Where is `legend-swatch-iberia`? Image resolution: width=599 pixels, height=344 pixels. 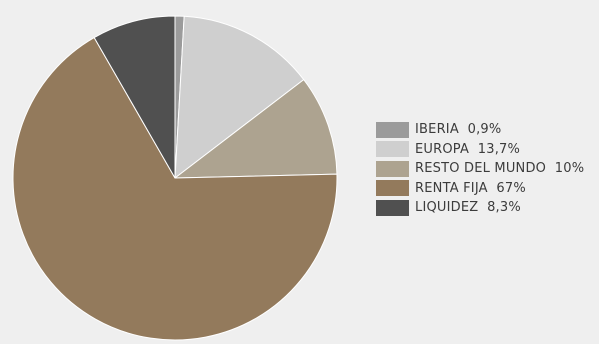
legend-swatch-iberia is located at coordinates (392, 129).